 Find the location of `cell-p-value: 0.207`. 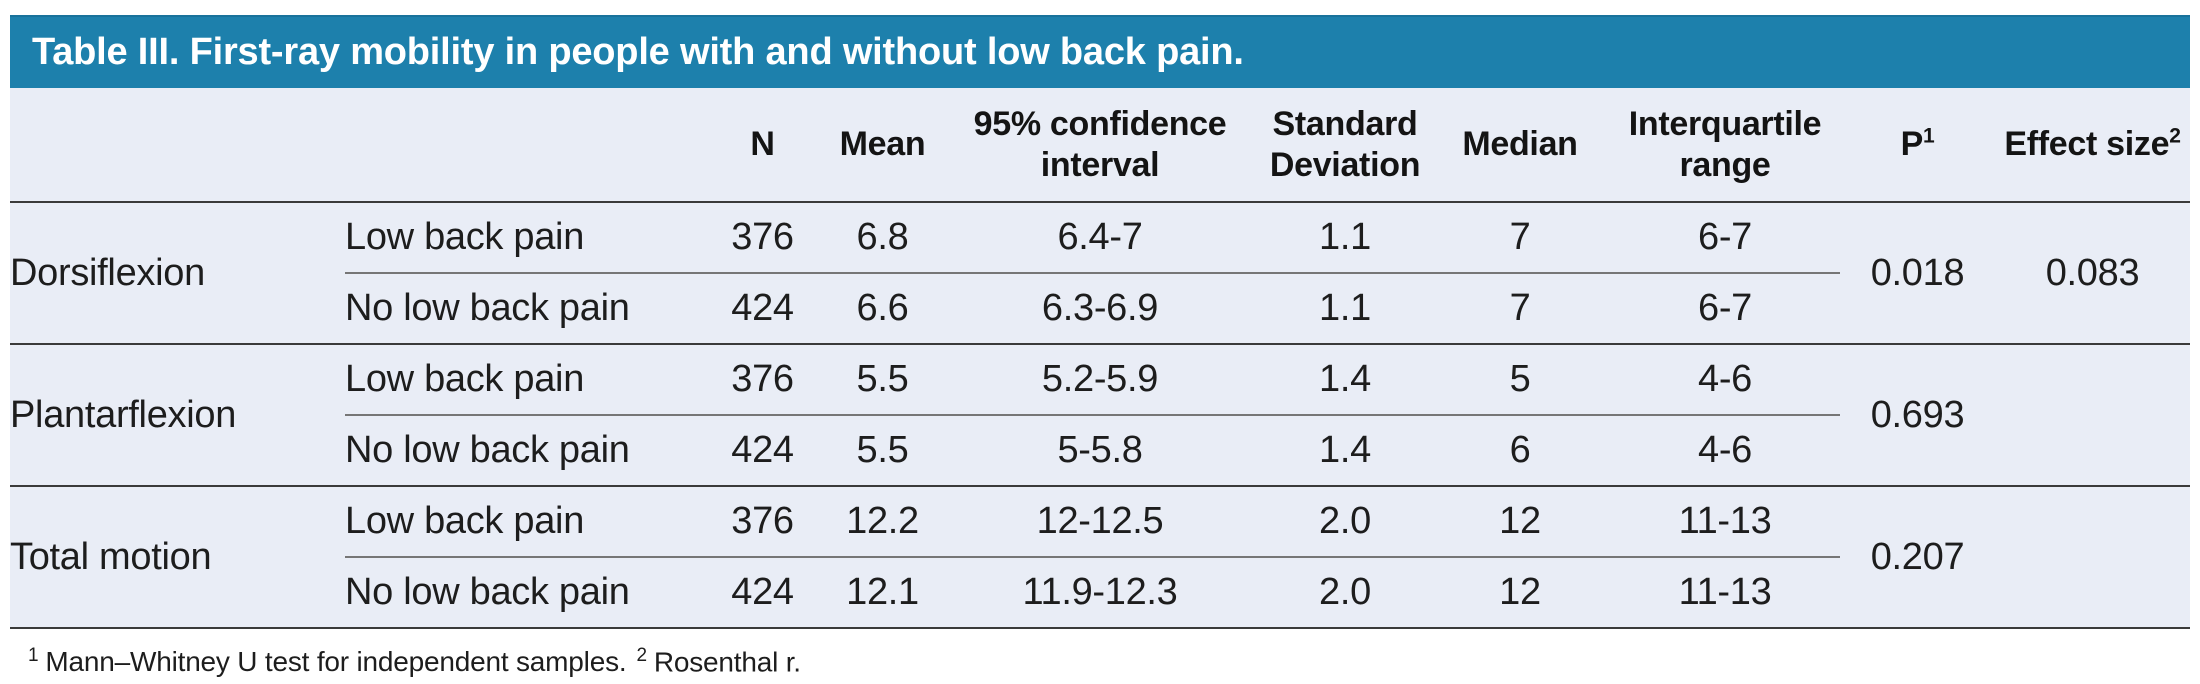

cell-p-value: 0.207 is located at coordinates (1917, 557).